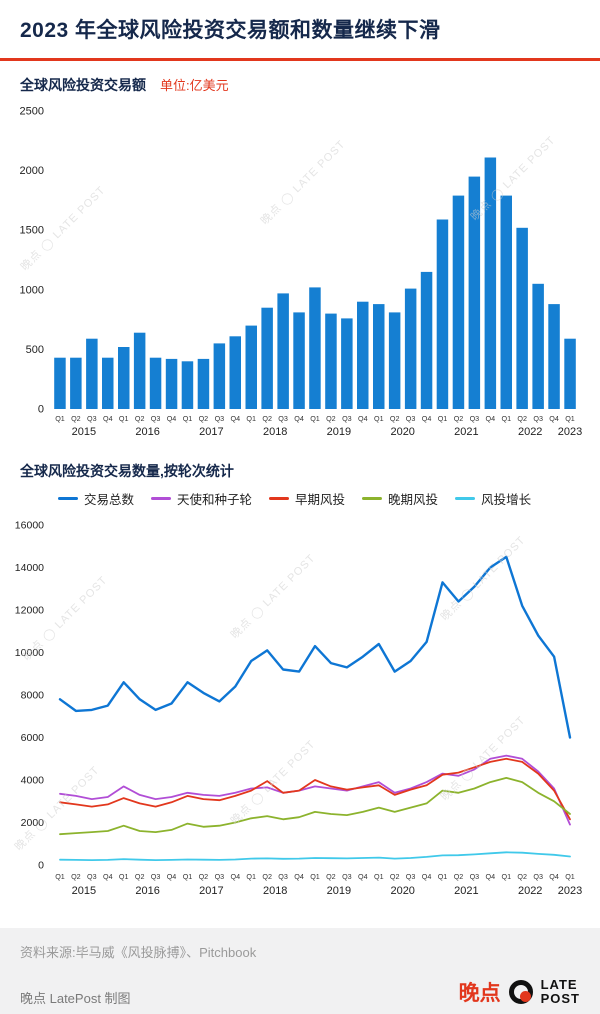 The height and width of the screenshot is (1014, 600). Describe the element at coordinates (466, 891) in the screenshot. I see `x-year-label: 2021` at that location.